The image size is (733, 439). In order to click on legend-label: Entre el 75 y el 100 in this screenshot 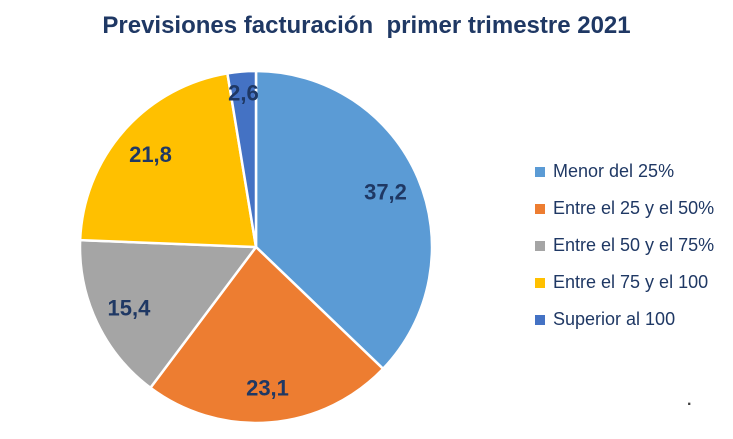, I will do `click(631, 282)`.